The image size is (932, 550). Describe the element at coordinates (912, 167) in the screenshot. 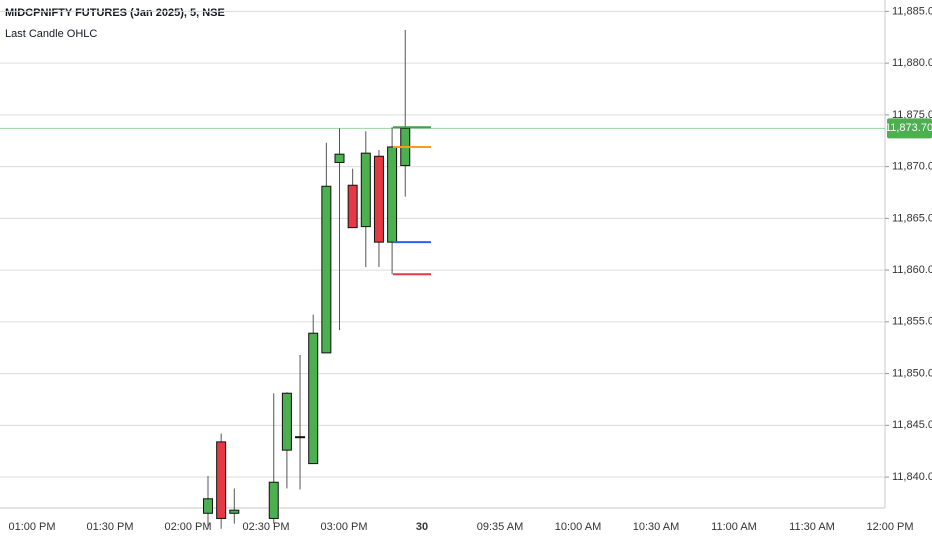

I see `y-tick-label: 11,870.00` at that location.